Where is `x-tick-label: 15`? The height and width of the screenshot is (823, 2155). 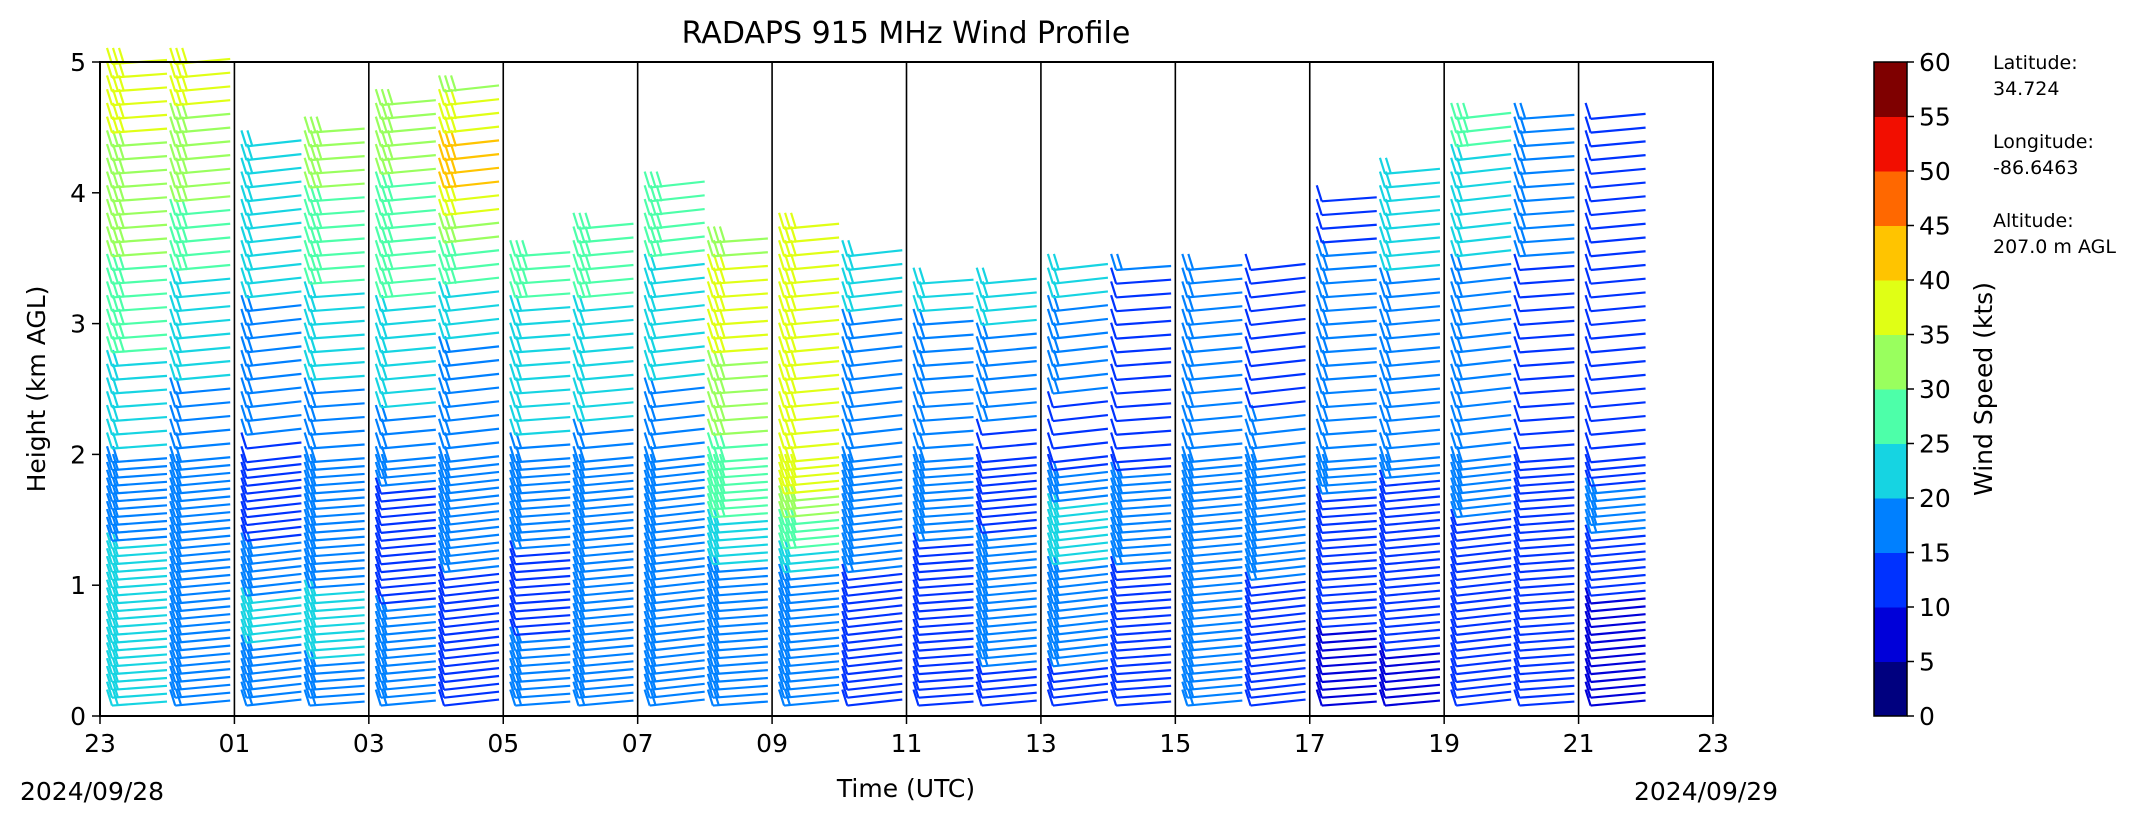 x-tick-label: 15 is located at coordinates (1175, 743).